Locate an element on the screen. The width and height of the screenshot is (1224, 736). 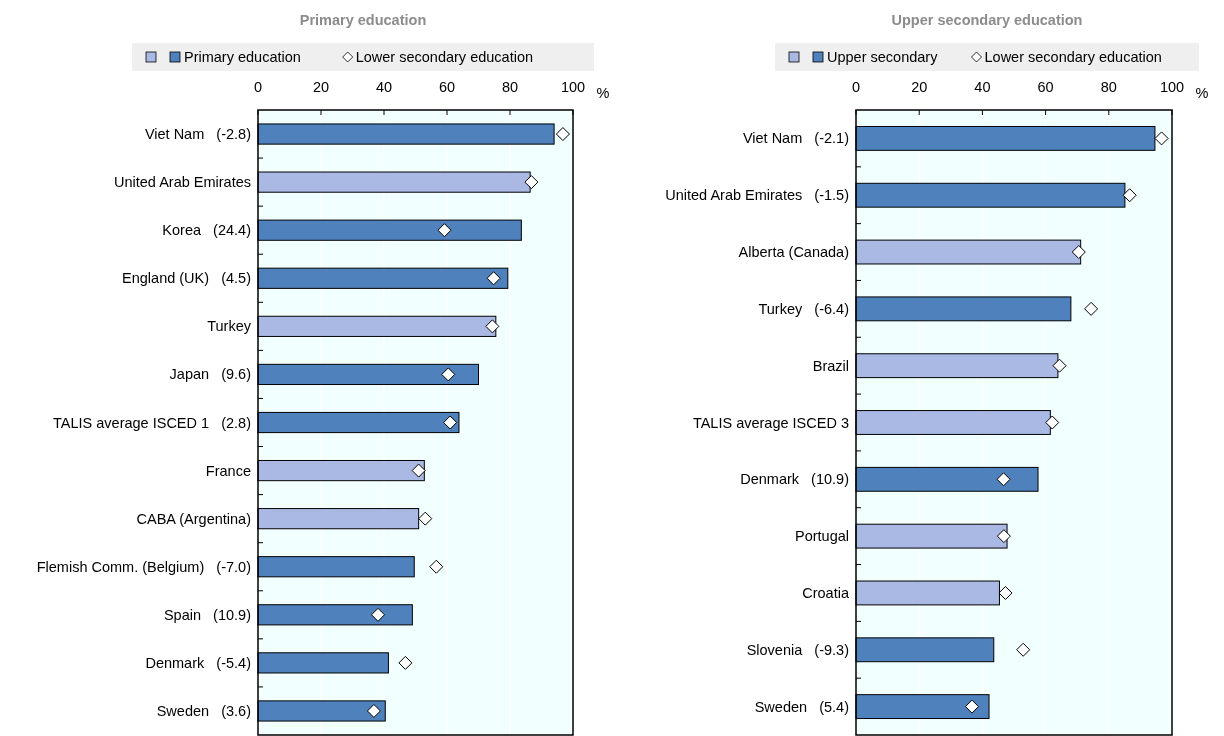
y-tick-label: TALIS average ISCED 1 (2.8) is located at coordinates (152, 422).